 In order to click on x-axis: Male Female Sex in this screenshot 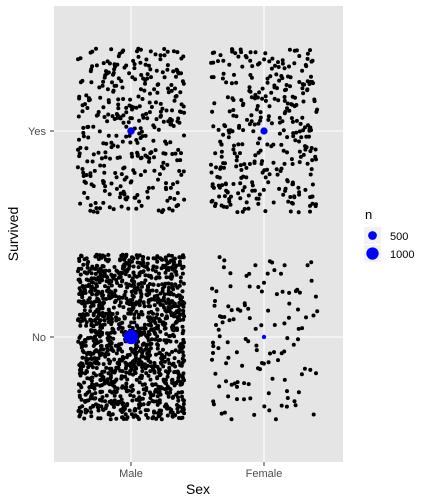, I will do `click(200, 479)`.